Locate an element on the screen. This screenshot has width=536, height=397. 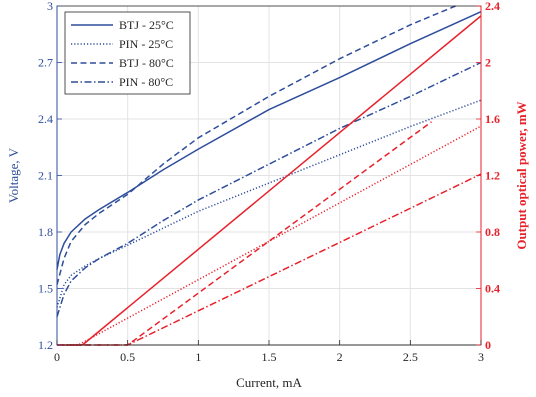
legend: BTJ - 25°C PIN - 25°C BTJ - 80°C PIN - 80°C is located at coordinates (127, 53).